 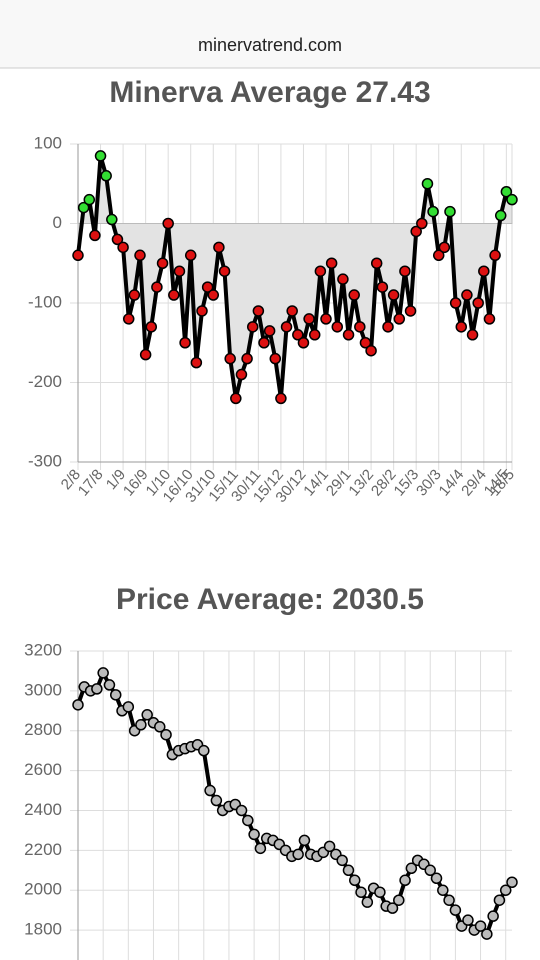 What do you see at coordinates (270, 599) in the screenshot?
I see `chart-title: Price Average: 2030.5` at bounding box center [270, 599].